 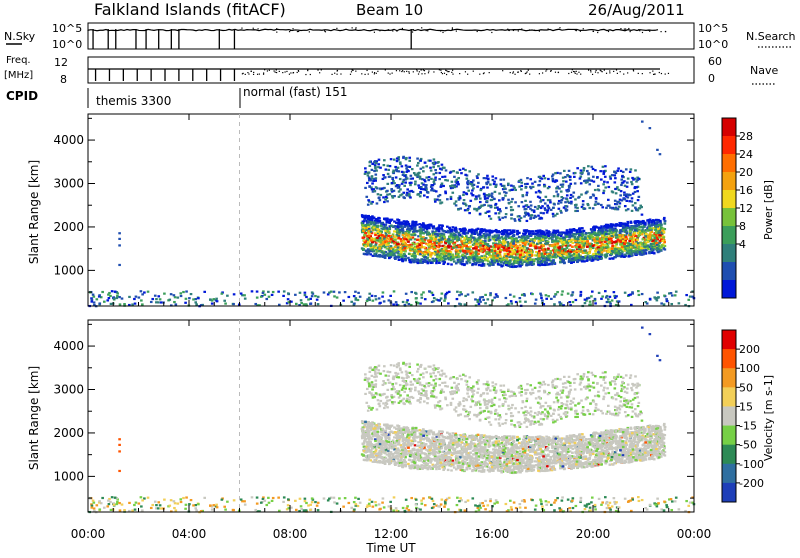 What do you see at coordinates (67, 28) in the screenshot?
I see `noise-left-tick-top: 10^5` at bounding box center [67, 28].